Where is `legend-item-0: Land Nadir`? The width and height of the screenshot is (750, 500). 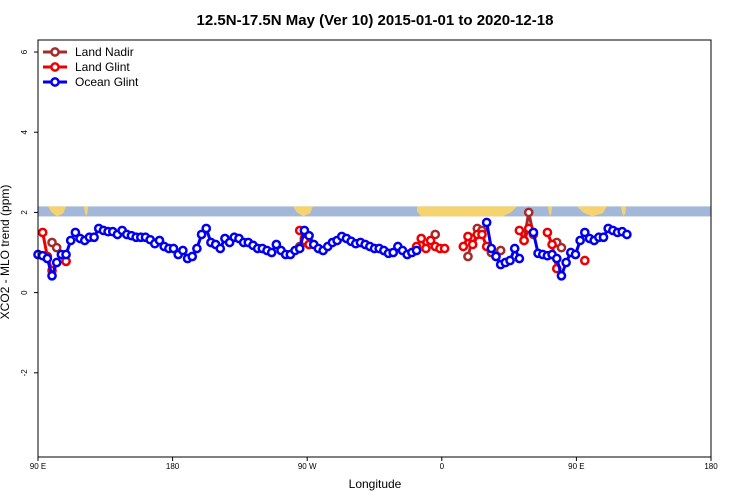
legend-item-0: Land Nadir is located at coordinates (88, 52).